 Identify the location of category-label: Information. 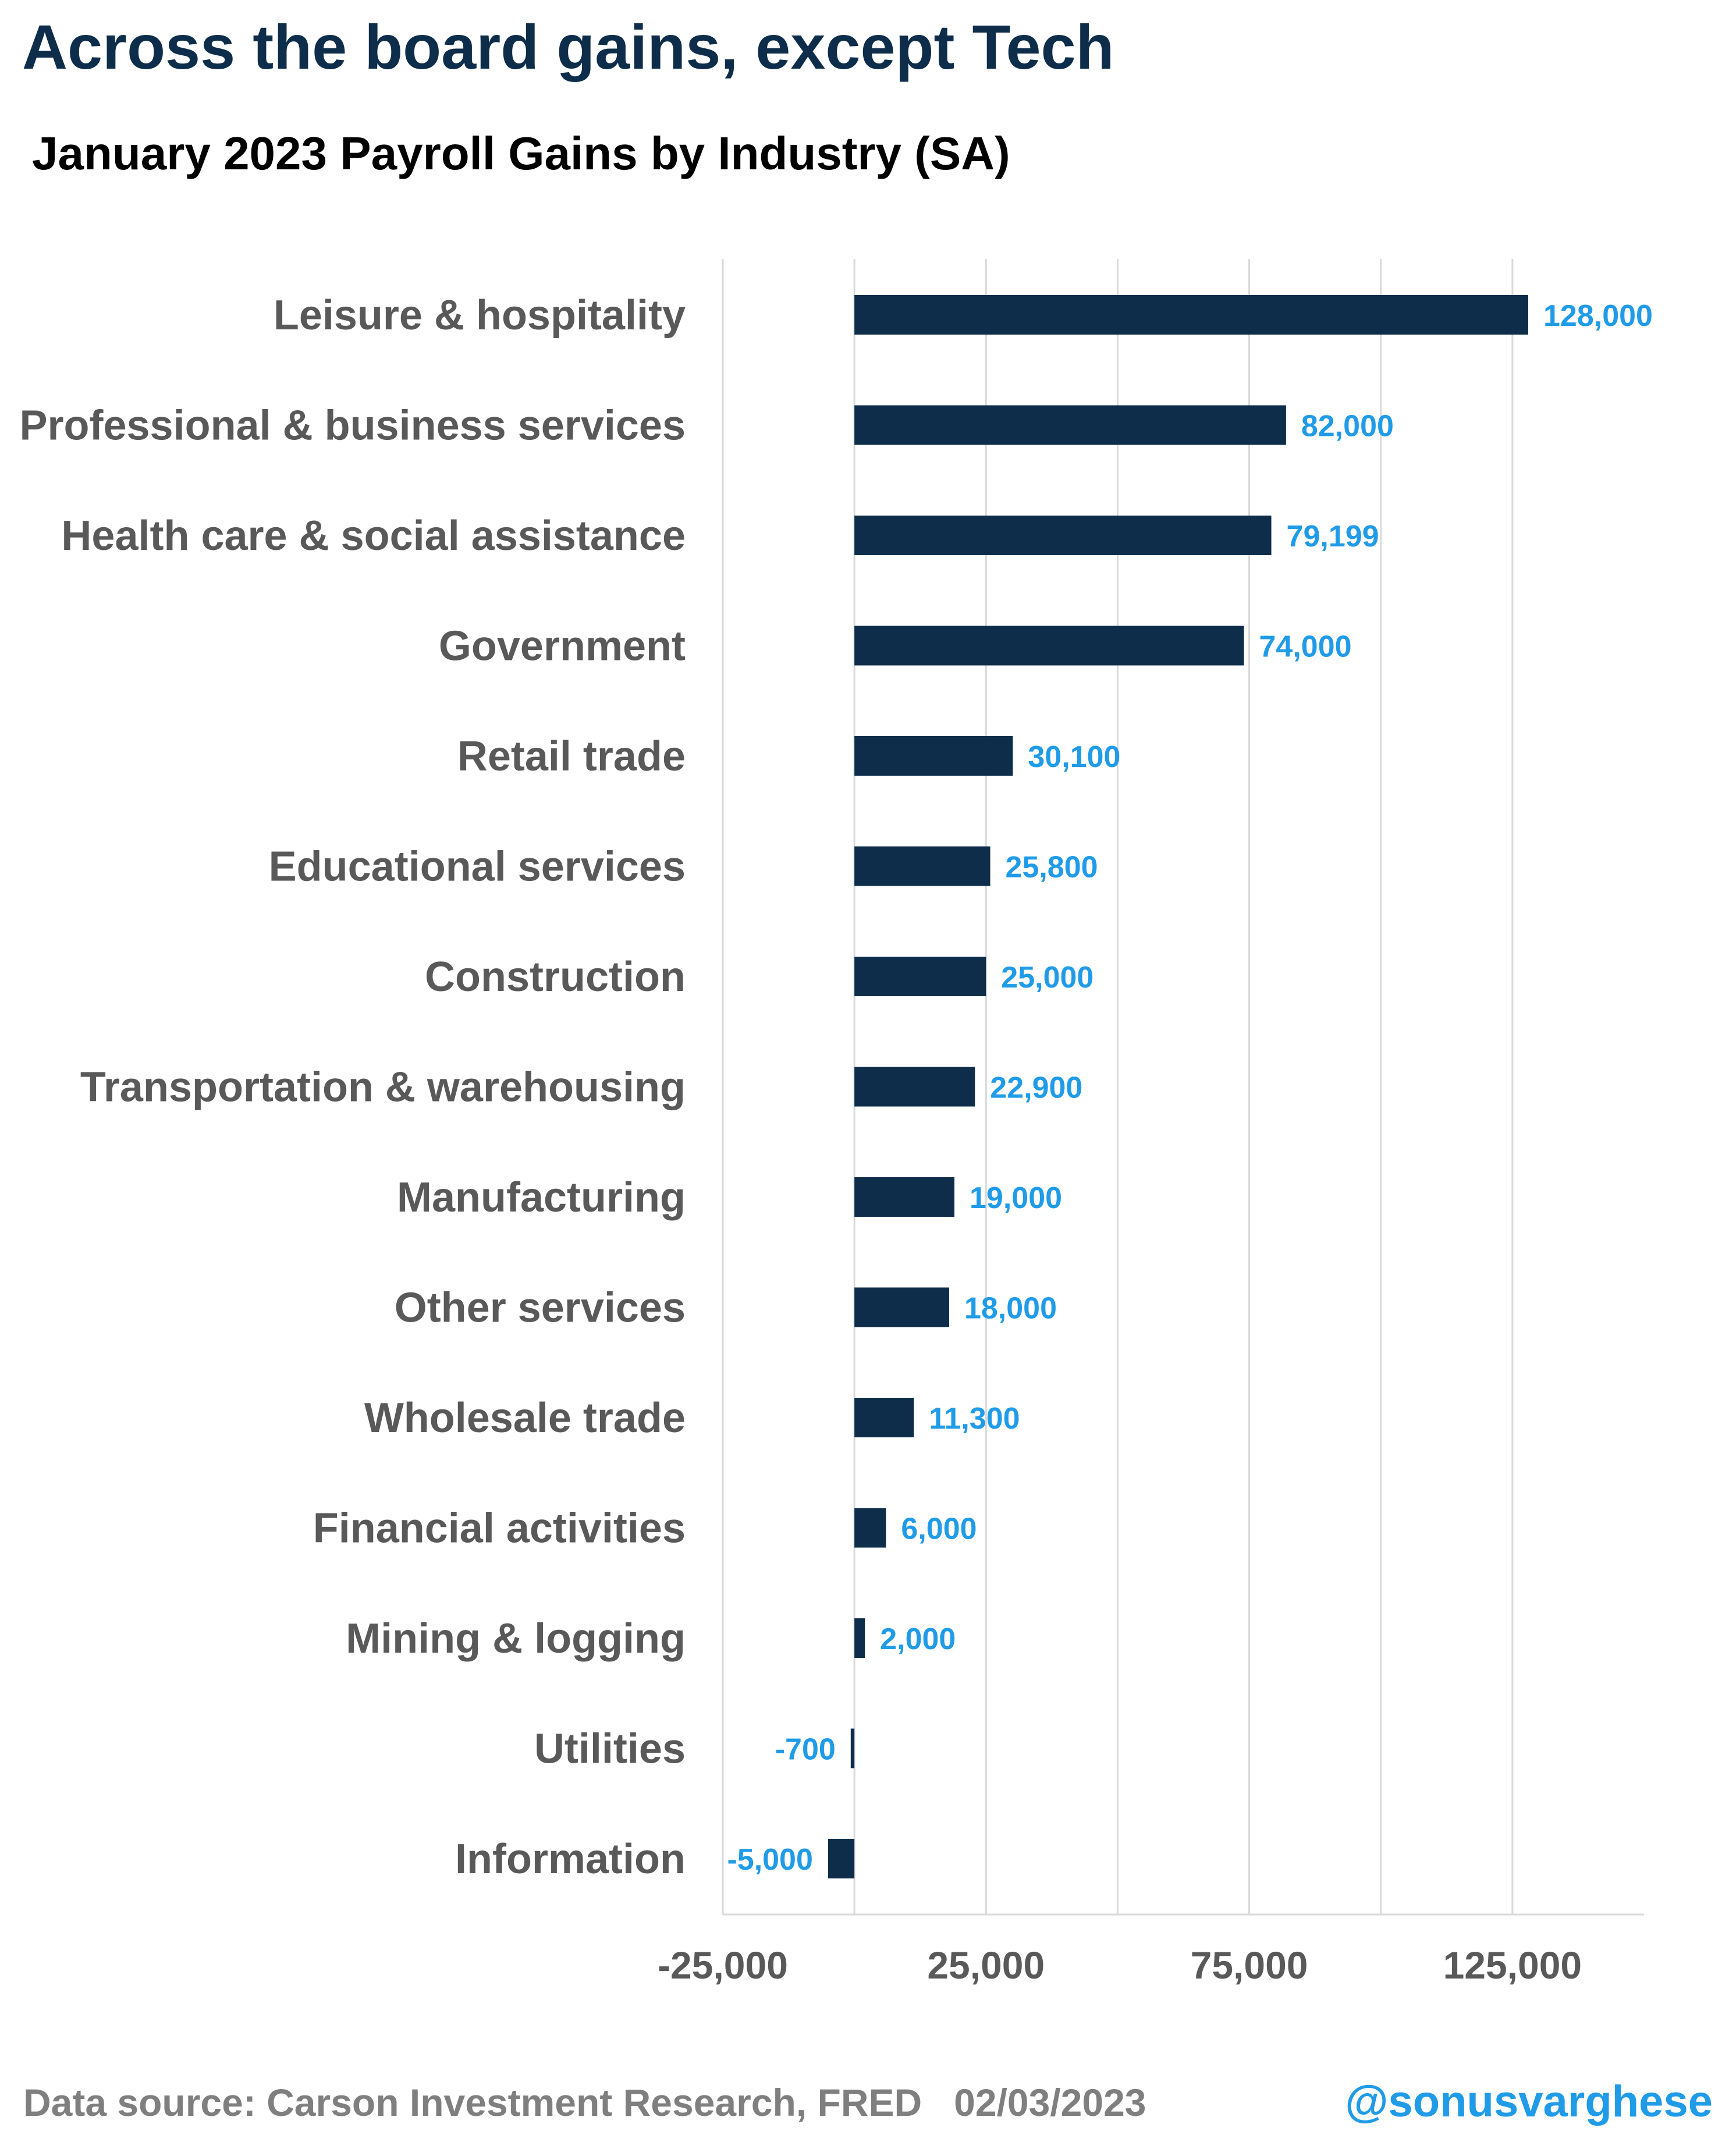
(571, 1859).